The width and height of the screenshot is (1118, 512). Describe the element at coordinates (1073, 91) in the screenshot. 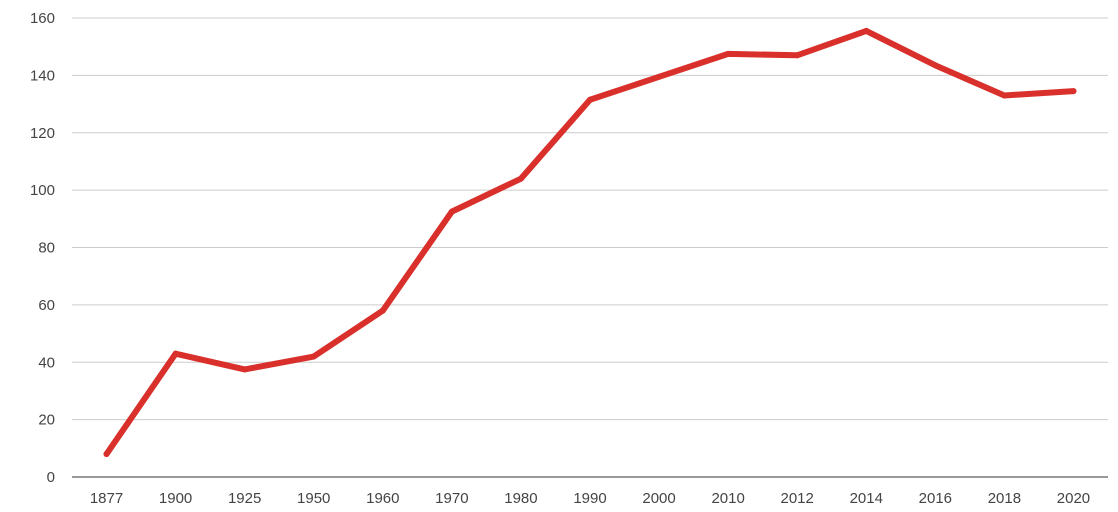

I see `data-point-2020` at that location.